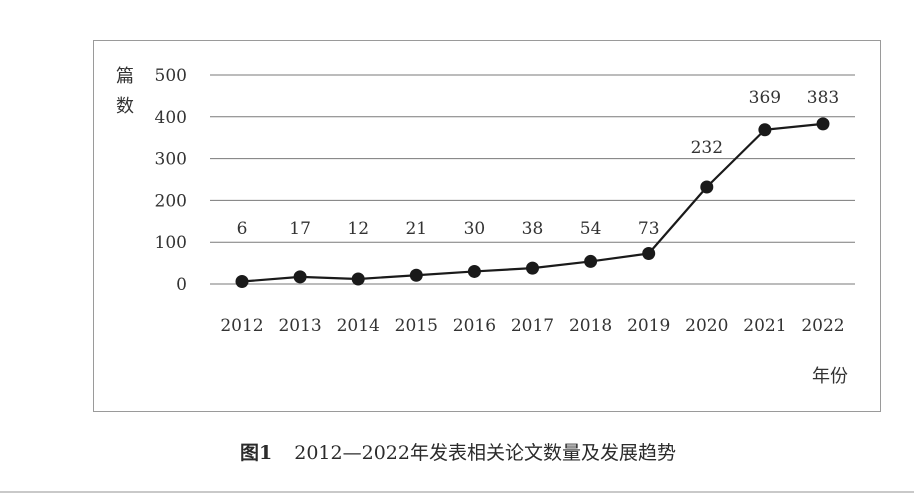 This screenshot has width=916, height=494. I want to click on data-label: 369, so click(765, 98).